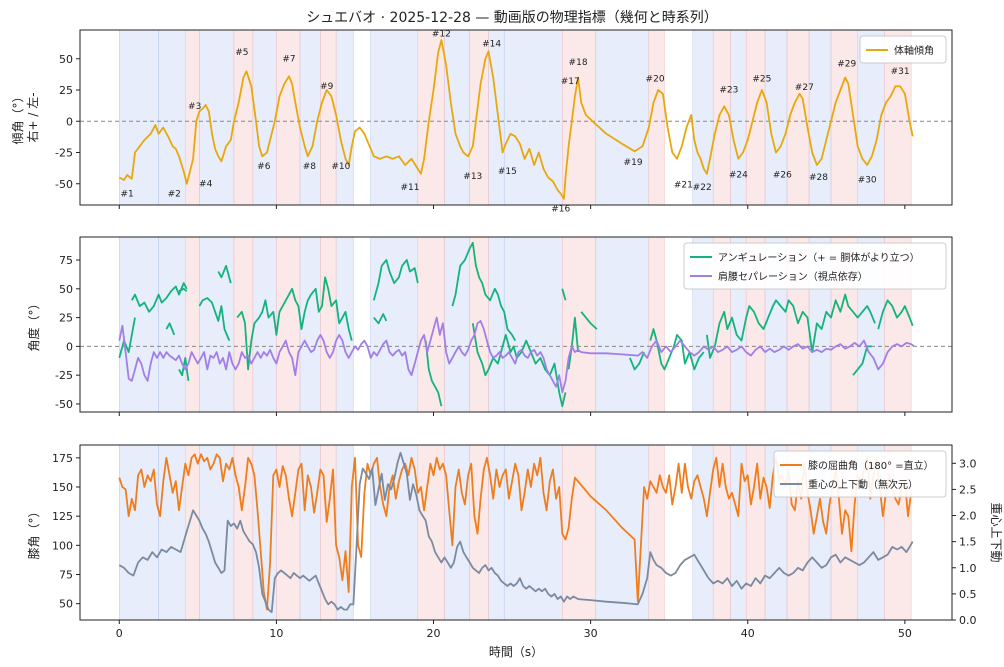 This screenshot has width=1004, height=667. Describe the element at coordinates (761, 79) in the screenshot. I see `peak-label: #25` at that location.